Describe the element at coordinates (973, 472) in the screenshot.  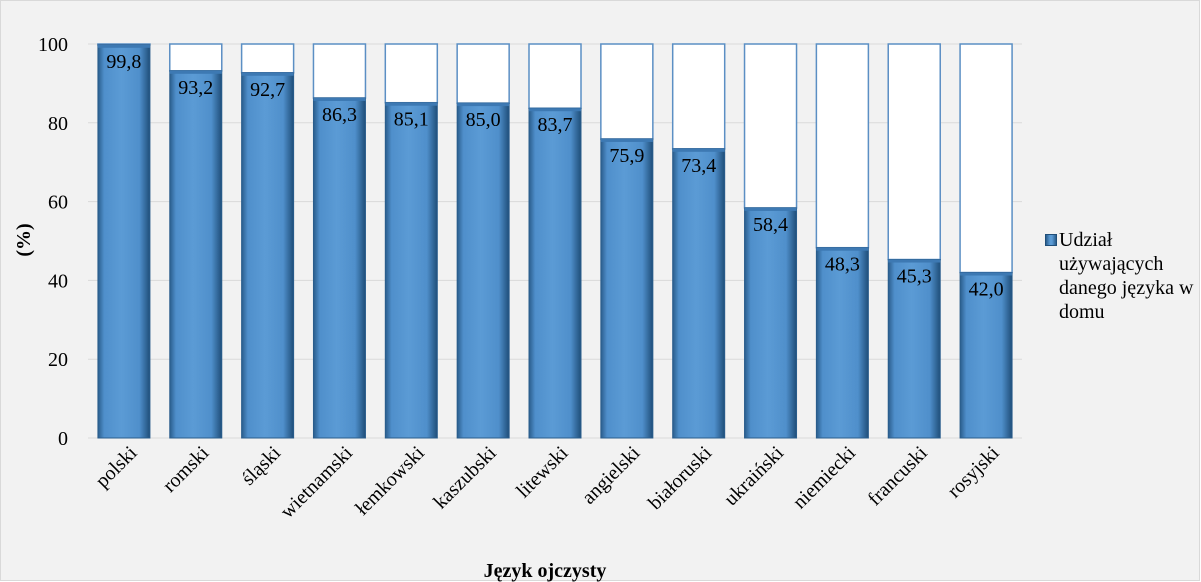
I see `x-tick-label: rosyjski` at that location.